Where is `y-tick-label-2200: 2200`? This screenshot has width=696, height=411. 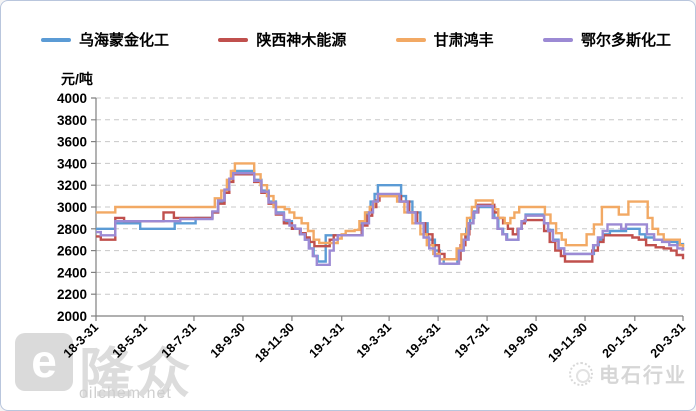 y-tick-label-2200: 2200 is located at coordinates (72, 294).